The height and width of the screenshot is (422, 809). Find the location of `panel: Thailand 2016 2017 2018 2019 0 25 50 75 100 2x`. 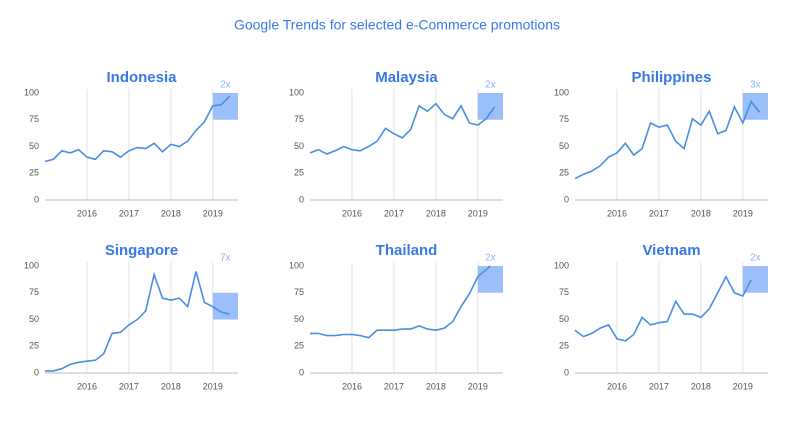

panel: Thailand 2016 2017 2018 2019 0 25 50 75 100 2x is located at coordinates (396, 316).